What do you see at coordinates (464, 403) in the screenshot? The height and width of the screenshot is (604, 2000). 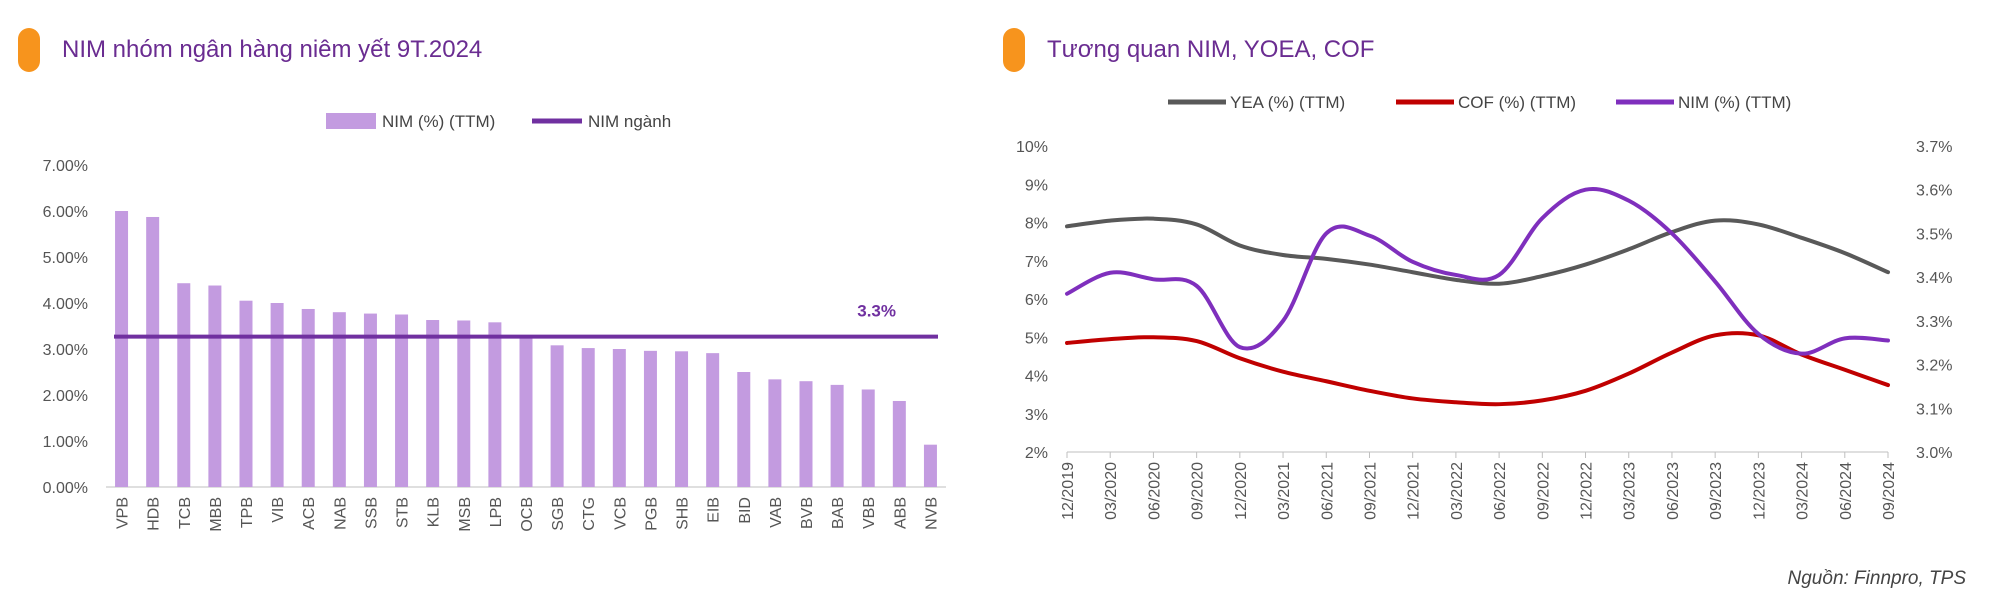 I see `bar-msb` at bounding box center [464, 403].